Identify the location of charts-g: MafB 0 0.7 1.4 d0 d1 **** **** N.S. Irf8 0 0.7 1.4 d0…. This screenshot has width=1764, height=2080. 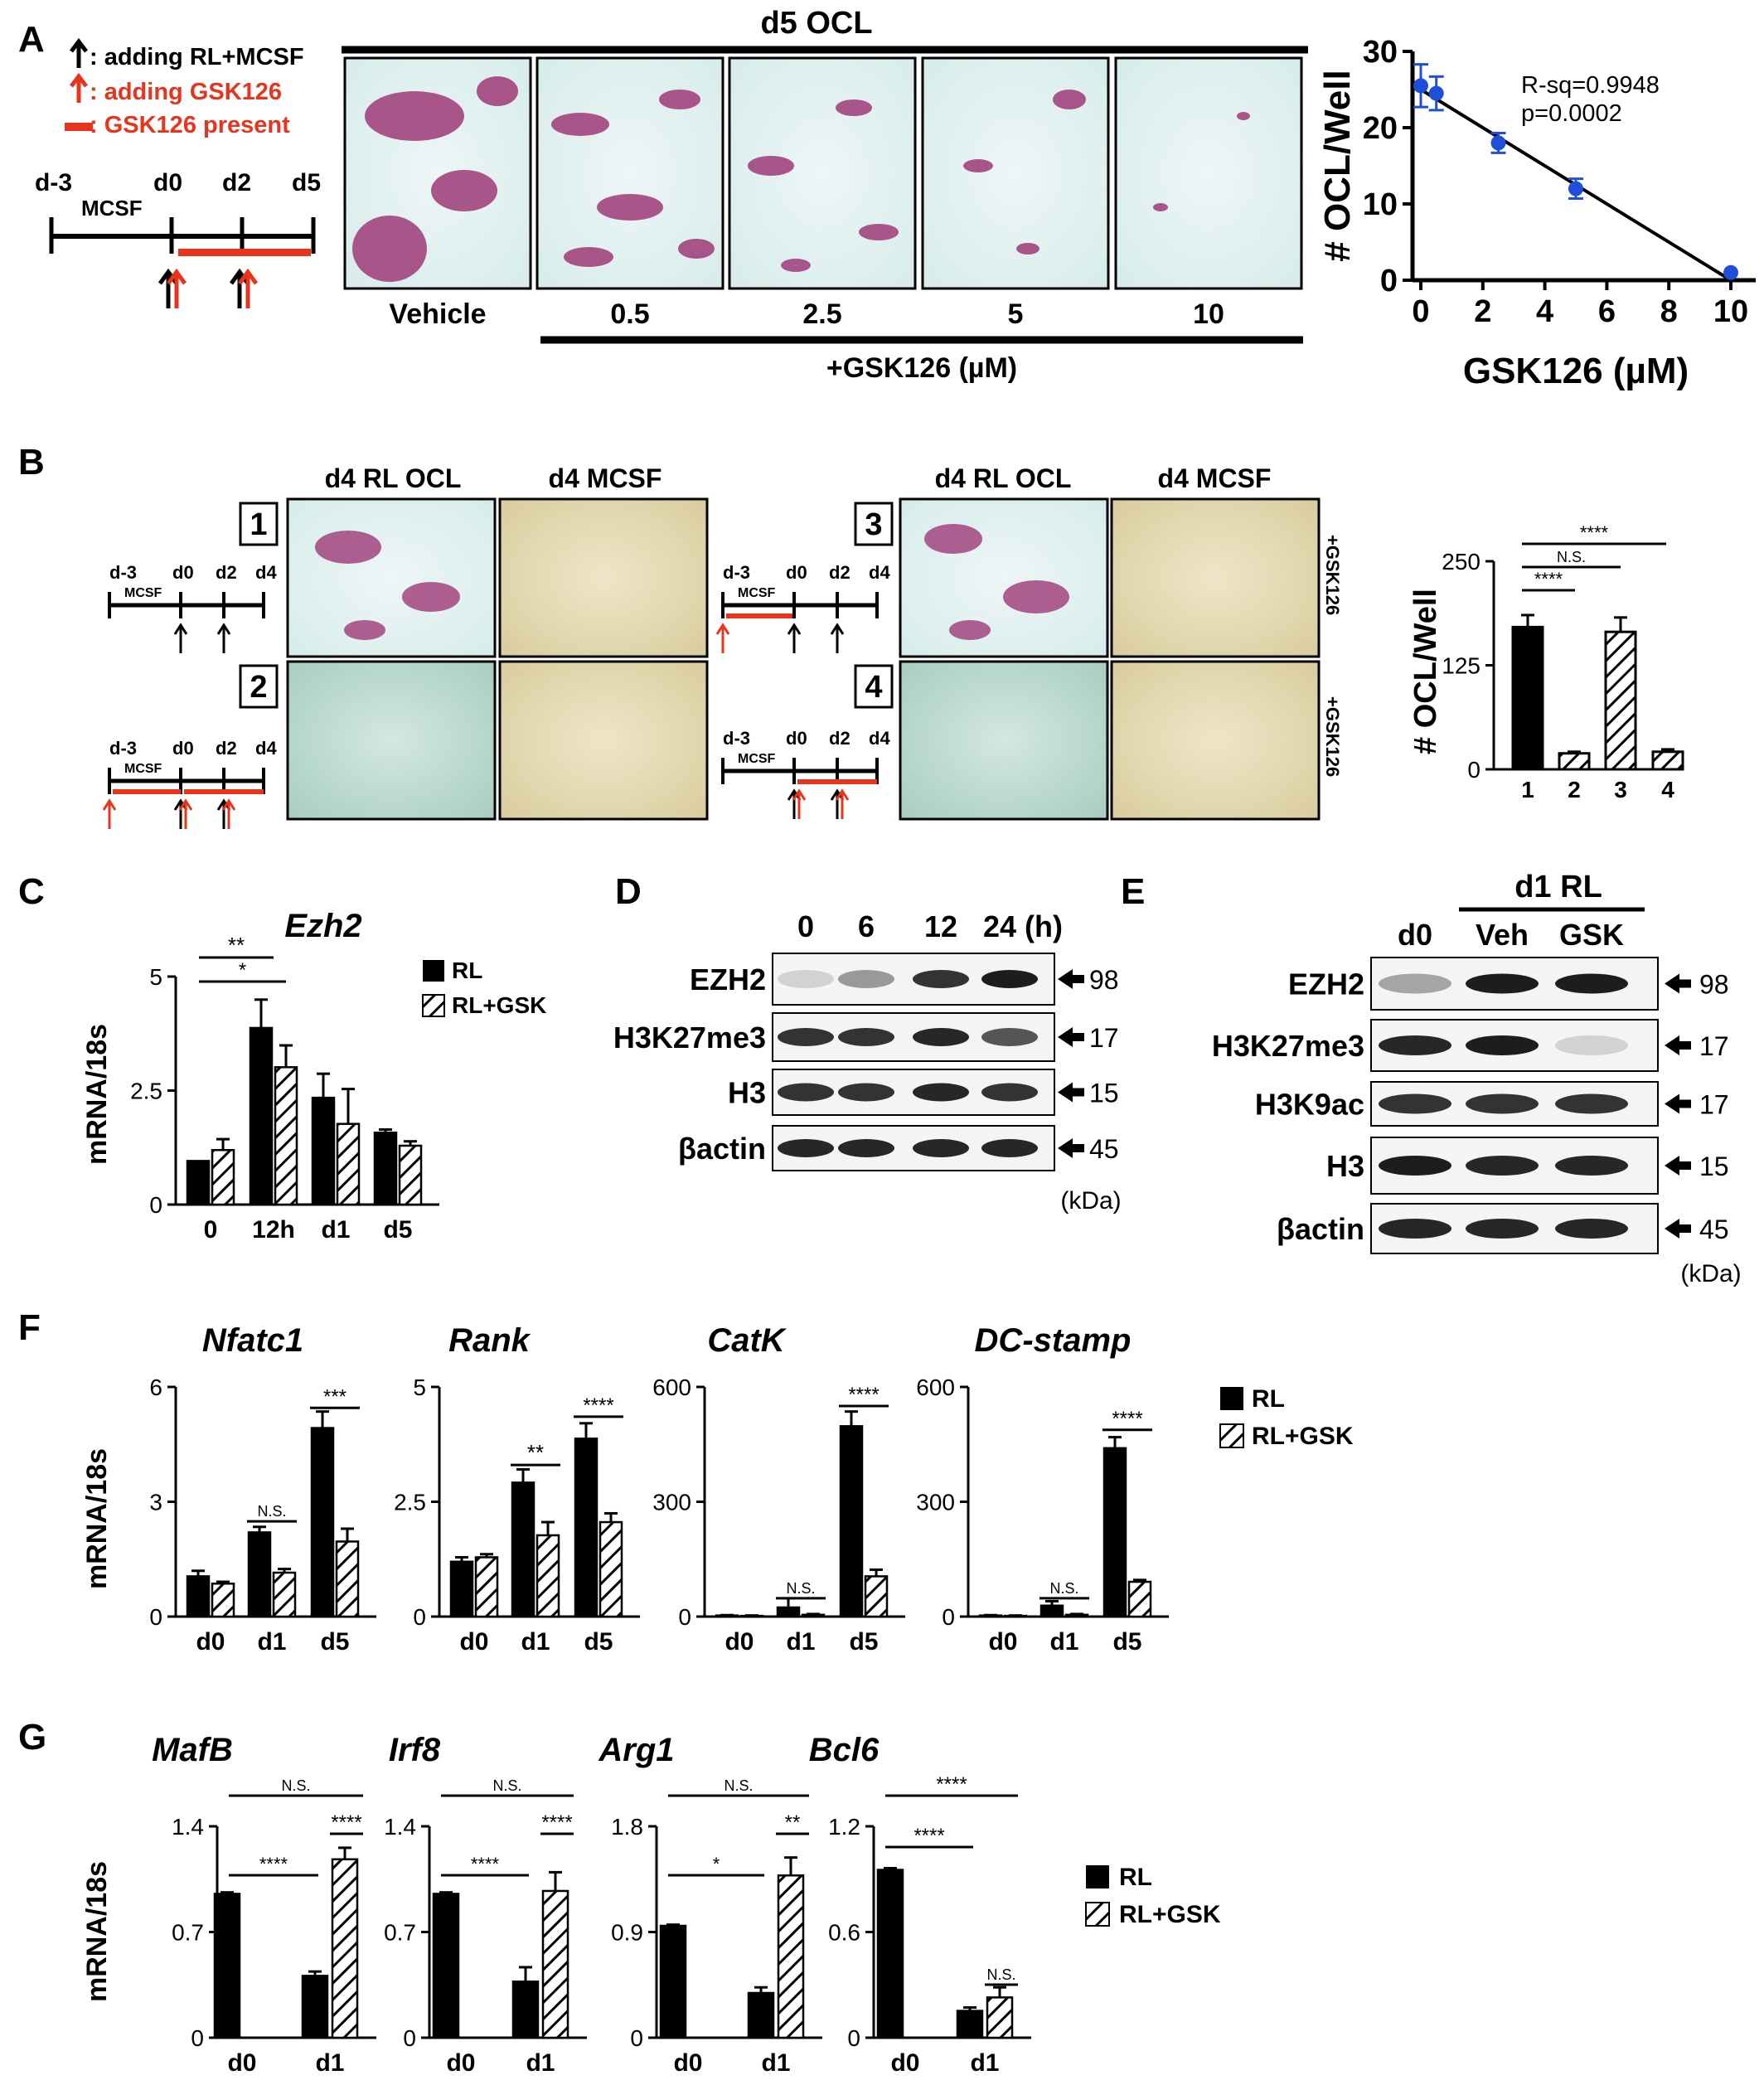
(591, 1904).